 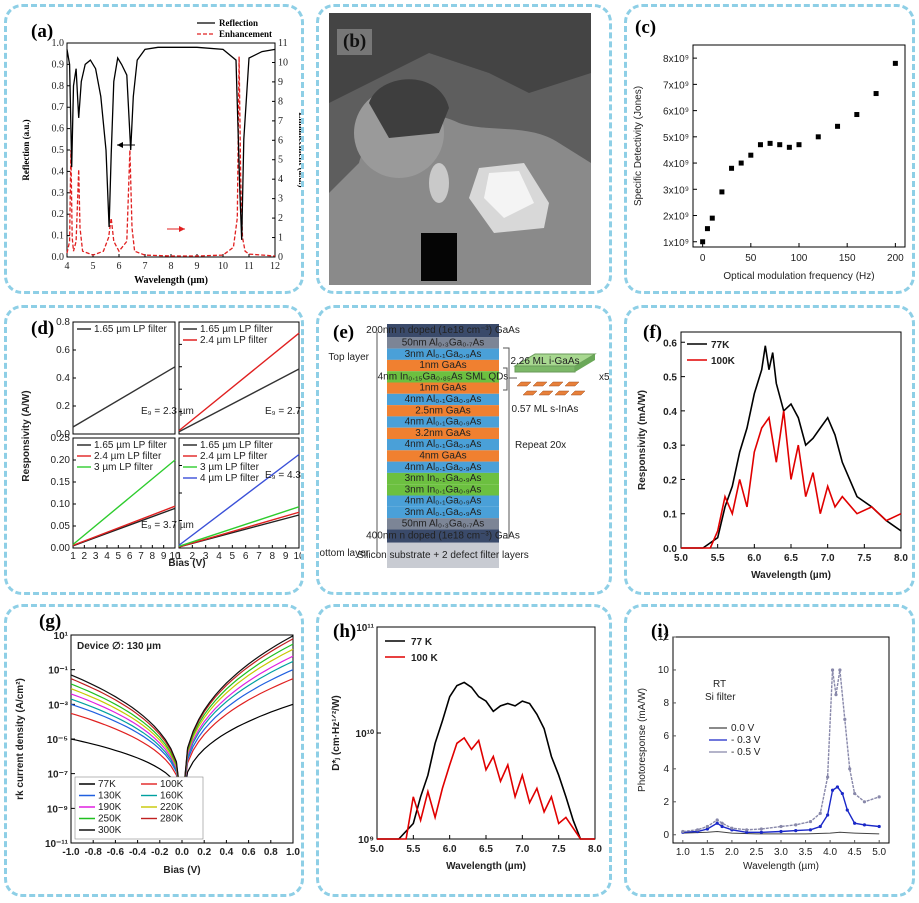 What do you see at coordinates (666, 769) in the screenshot?
I see `y-tick-label-i: 4` at bounding box center [666, 769].